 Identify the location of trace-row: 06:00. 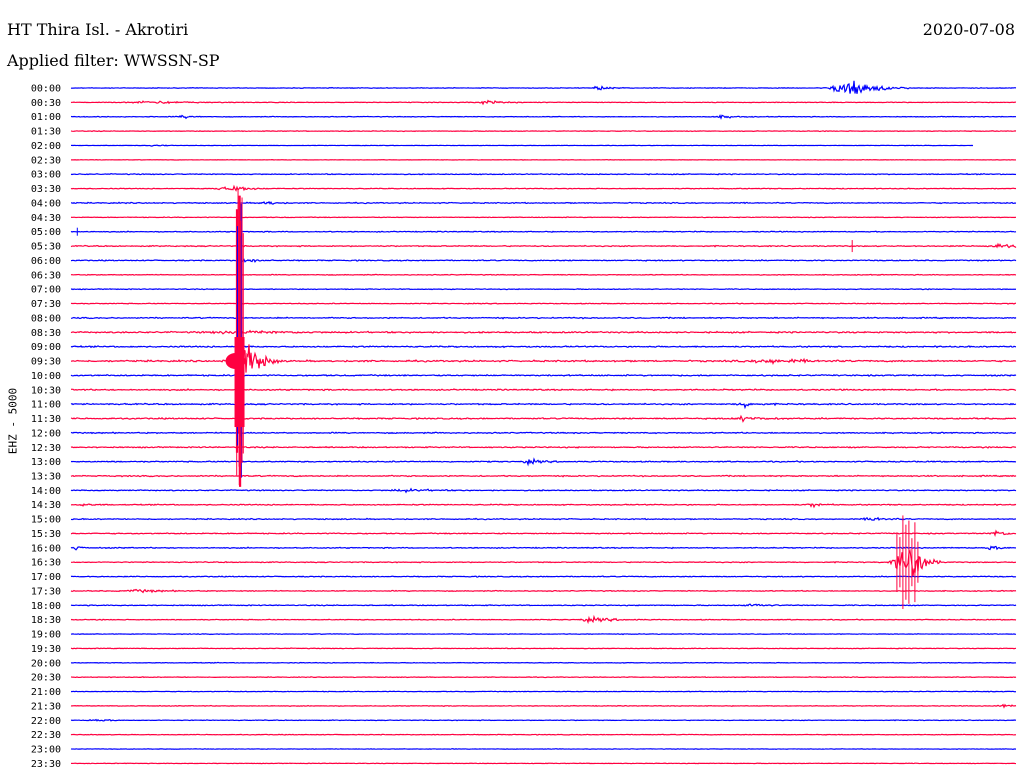
(524, 261).